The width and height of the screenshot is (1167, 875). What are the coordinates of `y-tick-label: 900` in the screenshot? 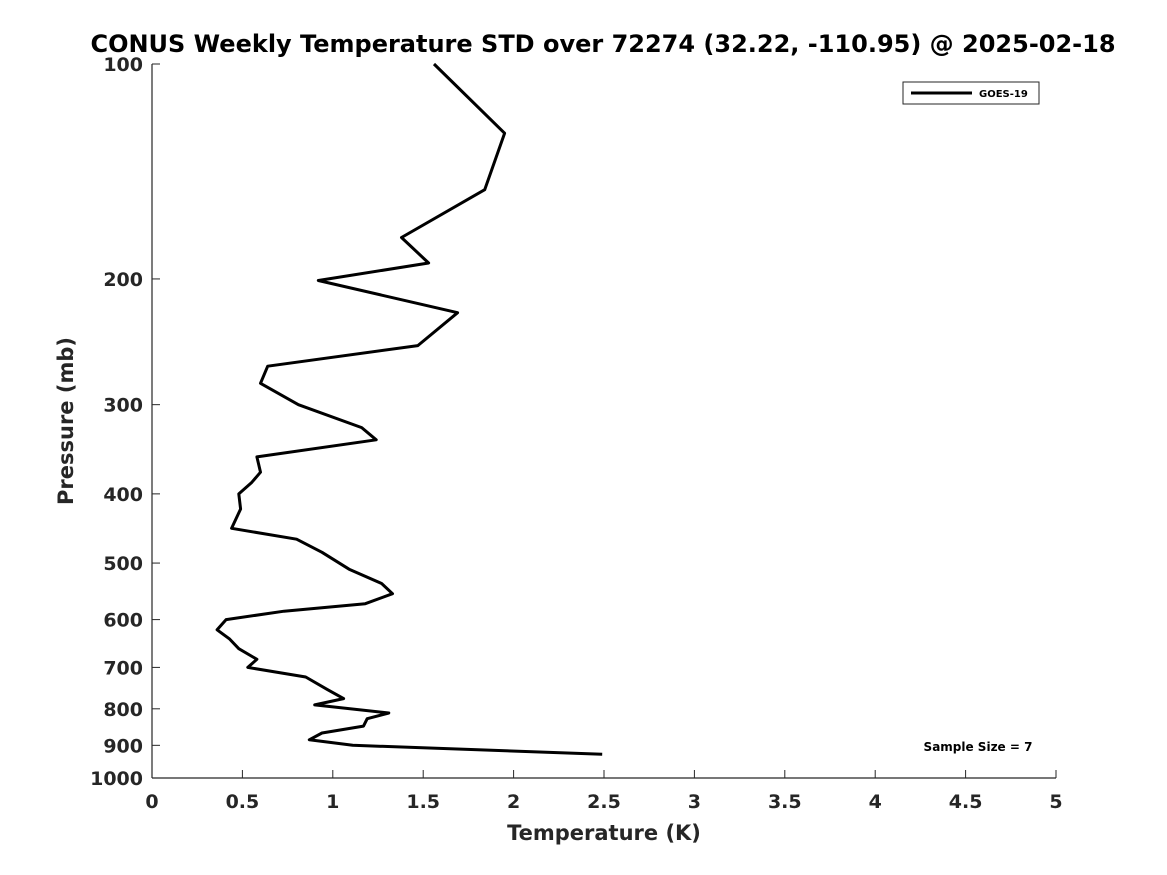 It's located at (123, 746).